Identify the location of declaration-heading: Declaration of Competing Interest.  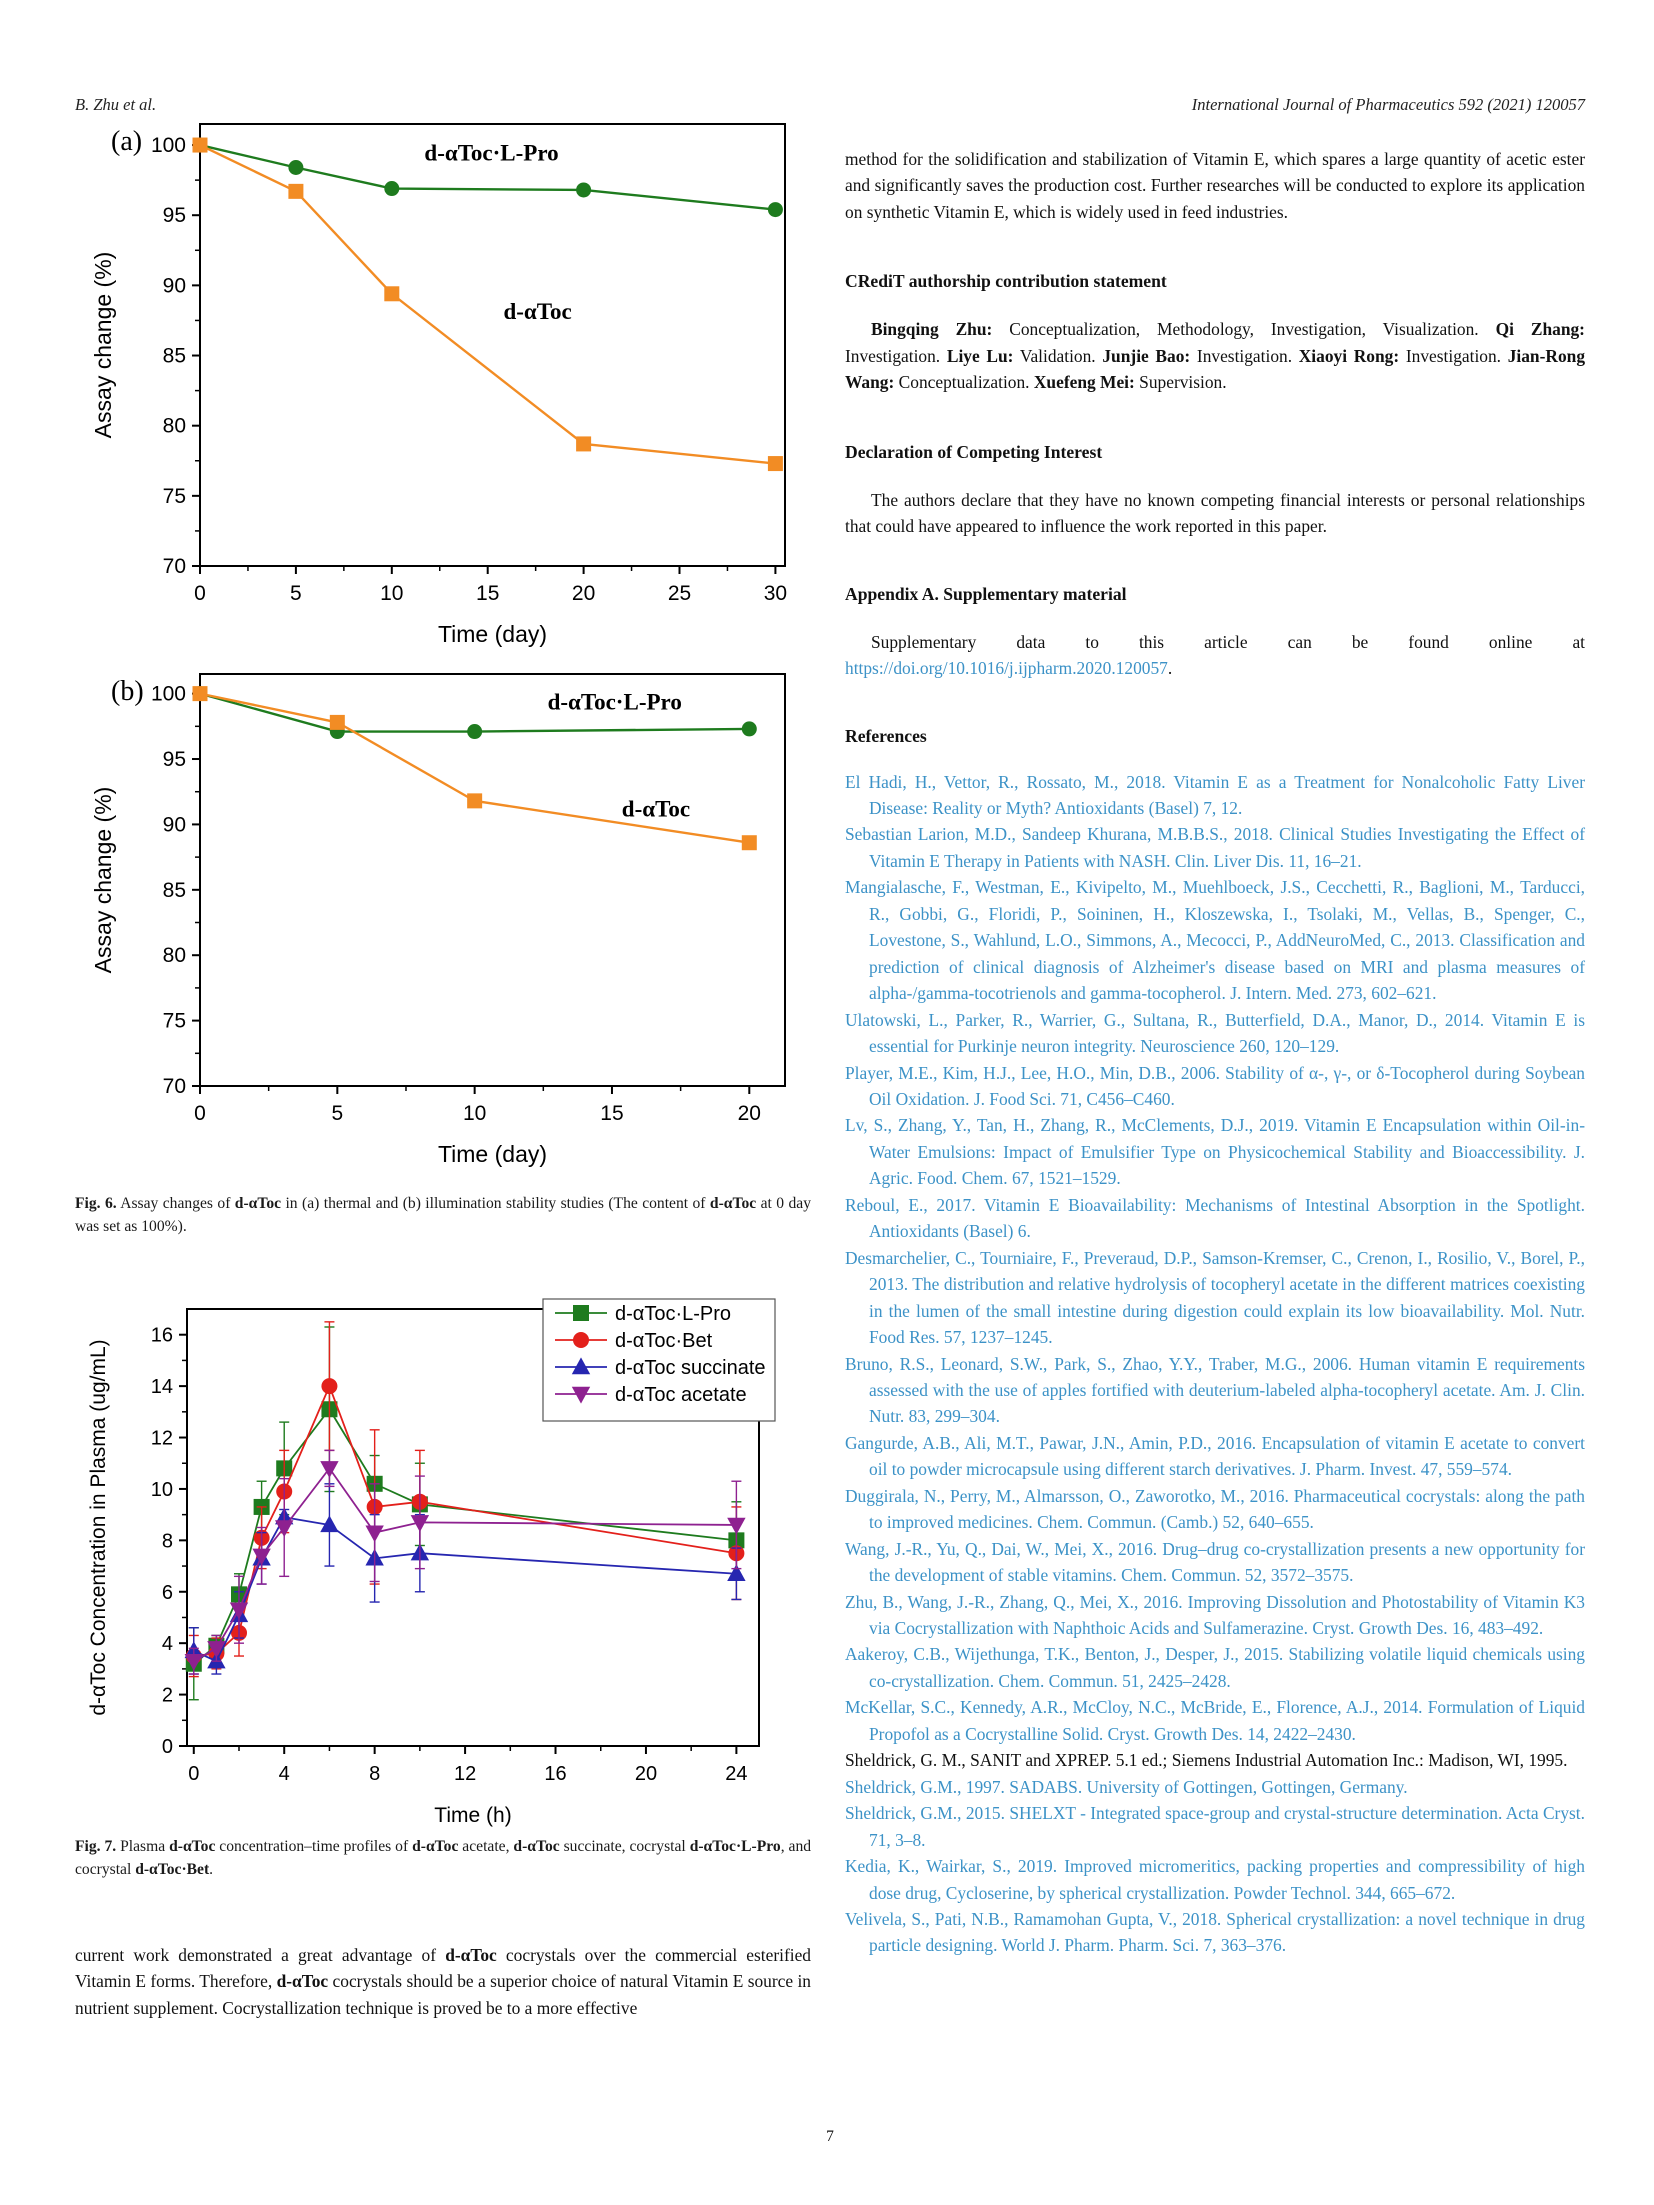
(974, 451).